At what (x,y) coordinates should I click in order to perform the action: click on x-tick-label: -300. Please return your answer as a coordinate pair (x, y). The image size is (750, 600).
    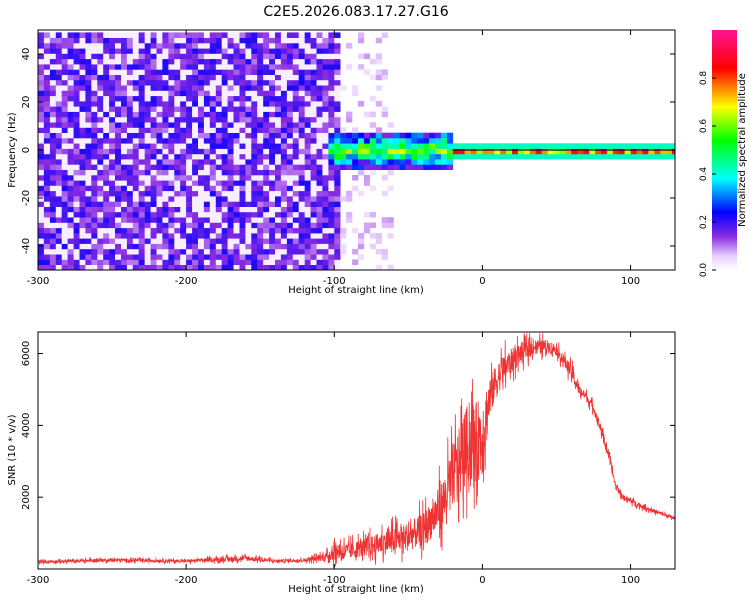
    Looking at the image, I should click on (38, 281).